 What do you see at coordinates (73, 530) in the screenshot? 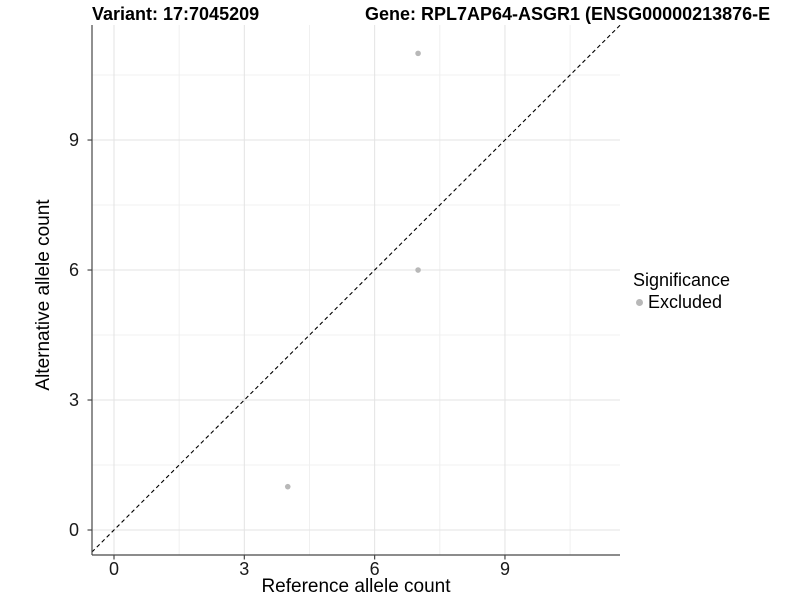
I see `y-tick-label: 0` at bounding box center [73, 530].